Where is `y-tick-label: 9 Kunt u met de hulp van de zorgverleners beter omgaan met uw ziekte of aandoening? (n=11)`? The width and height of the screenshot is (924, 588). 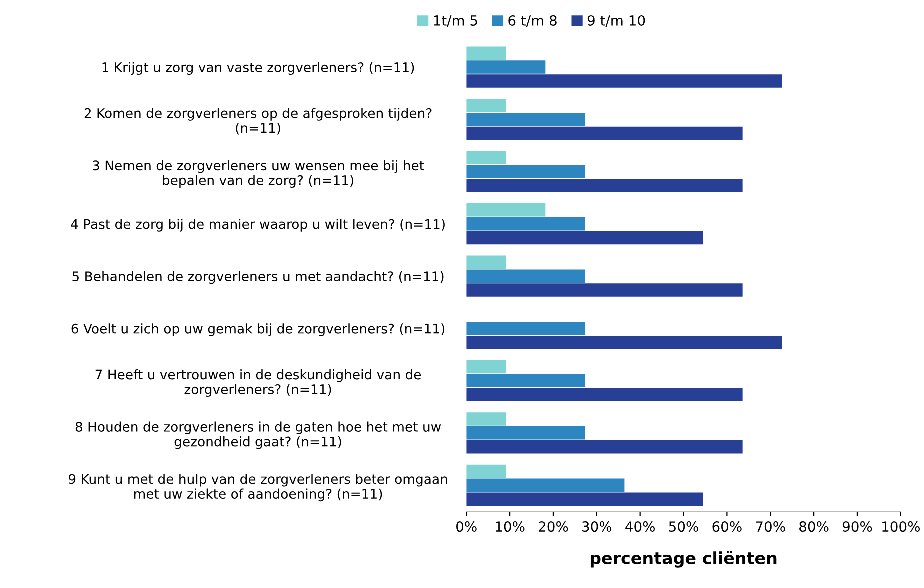 y-tick-label: 9 Kunt u met de hulp van de zorgverleners beter omgaan met uw ziekte of aandoening? (n=11) is located at coordinates (258, 488).